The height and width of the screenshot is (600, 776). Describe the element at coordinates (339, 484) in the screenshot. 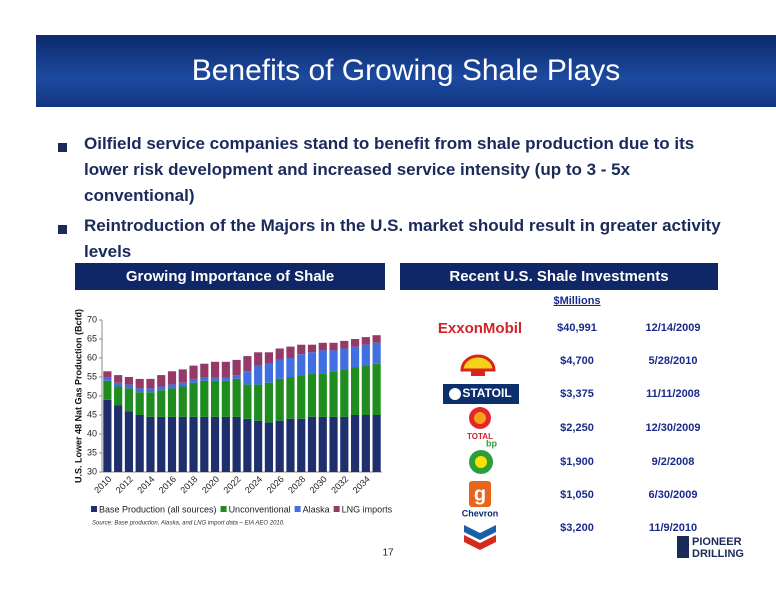

I see `x-tick-label: 2032` at that location.